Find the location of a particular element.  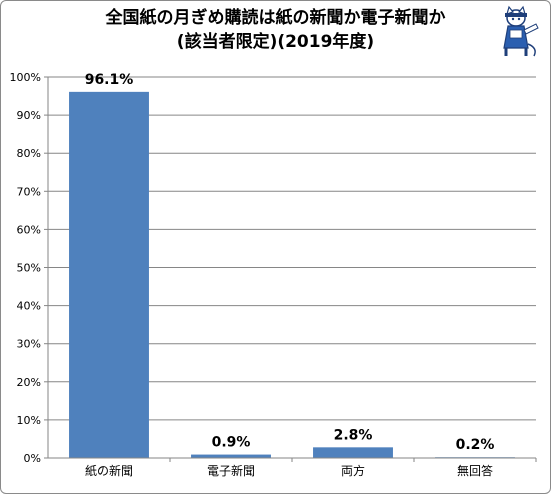

x-category-label: 両方 is located at coordinates (353, 470).